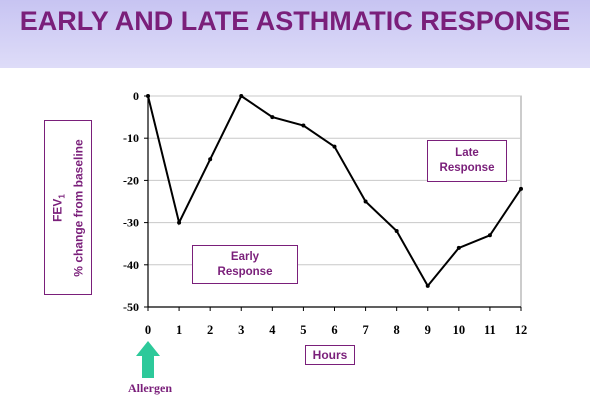 Image resolution: width=590 pixels, height=407 pixels. What do you see at coordinates (365, 330) in the screenshot?
I see `x-tick-label: 7` at bounding box center [365, 330].